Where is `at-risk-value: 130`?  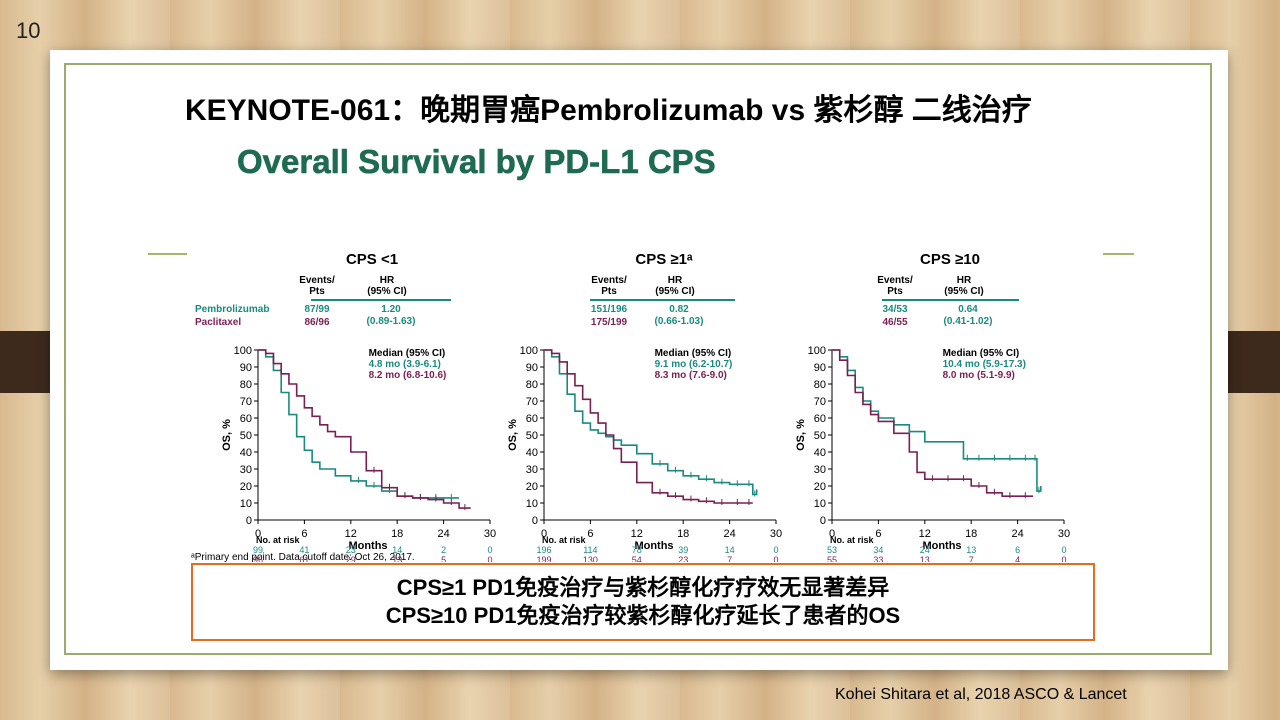
at-risk-value: 130 is located at coordinates (590, 558).